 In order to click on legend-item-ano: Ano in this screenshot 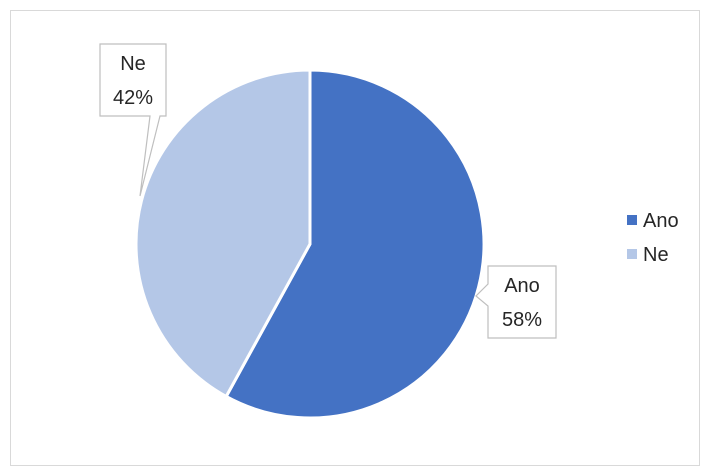, I will do `click(653, 221)`.